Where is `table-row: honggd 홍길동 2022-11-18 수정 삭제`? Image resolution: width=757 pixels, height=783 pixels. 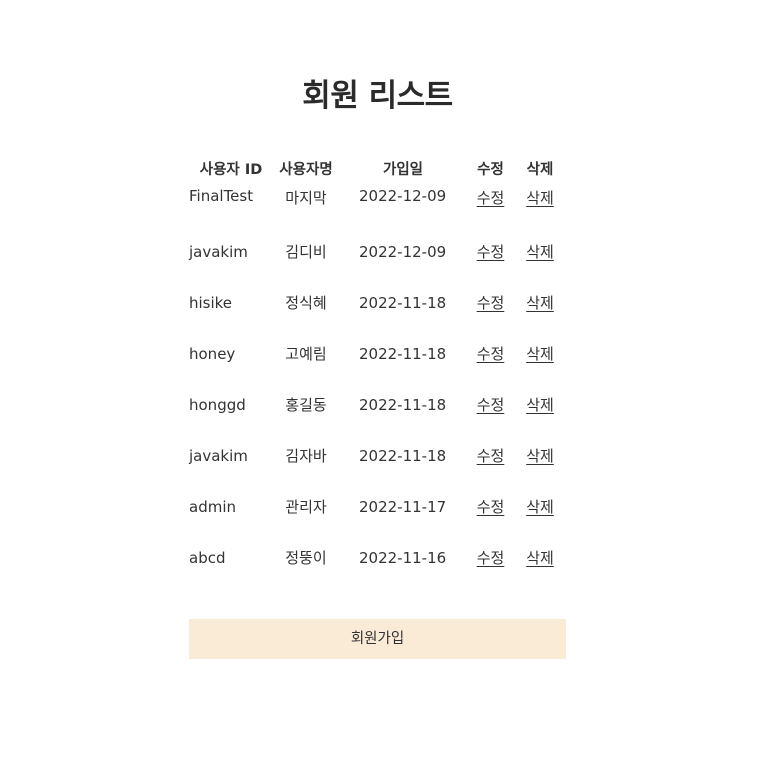 table-row: honggd 홍길동 2022-11-18 수정 삭제 is located at coordinates (377, 404).